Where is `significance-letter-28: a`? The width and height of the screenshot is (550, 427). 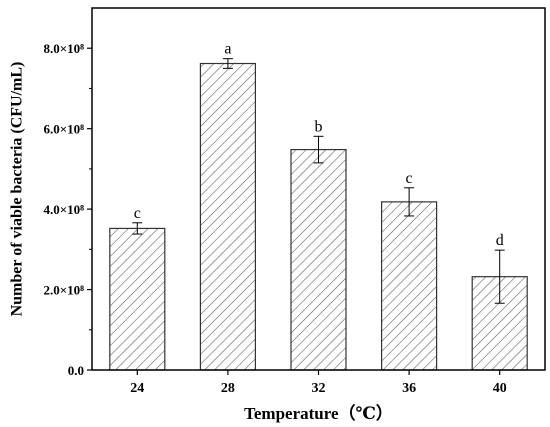
significance-letter-28: a is located at coordinates (227, 49).